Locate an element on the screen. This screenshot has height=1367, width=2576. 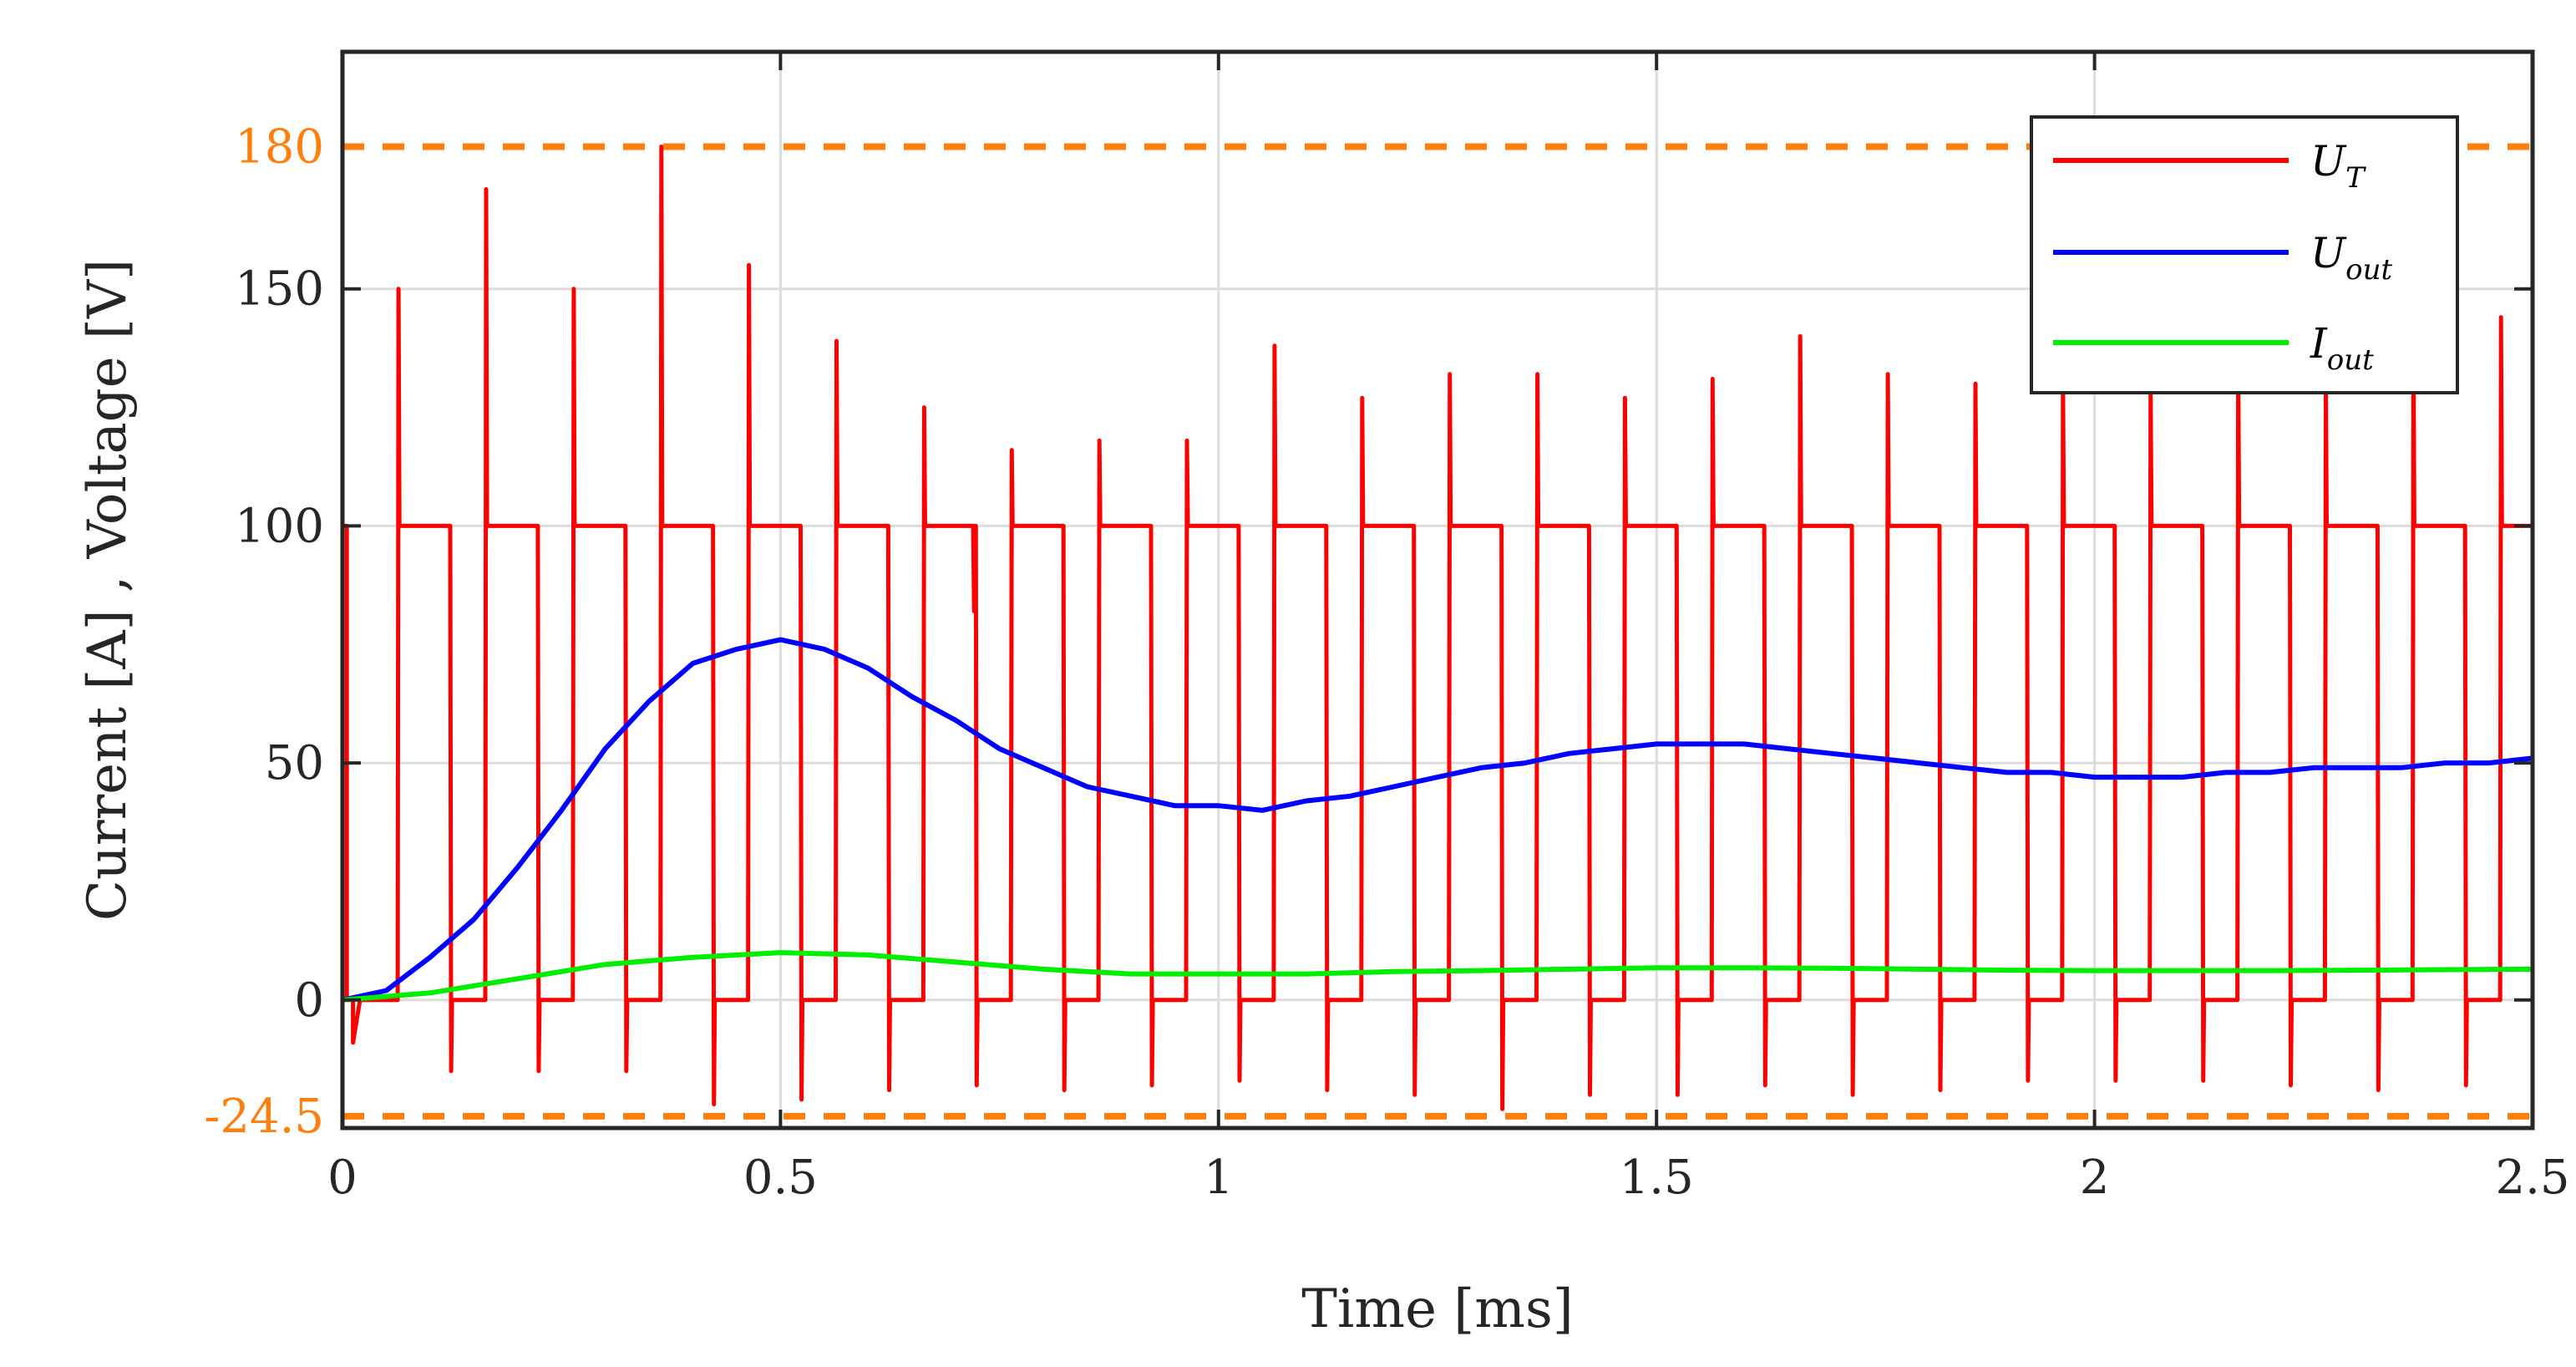
y-tick-label: 50 is located at coordinates (294, 763).